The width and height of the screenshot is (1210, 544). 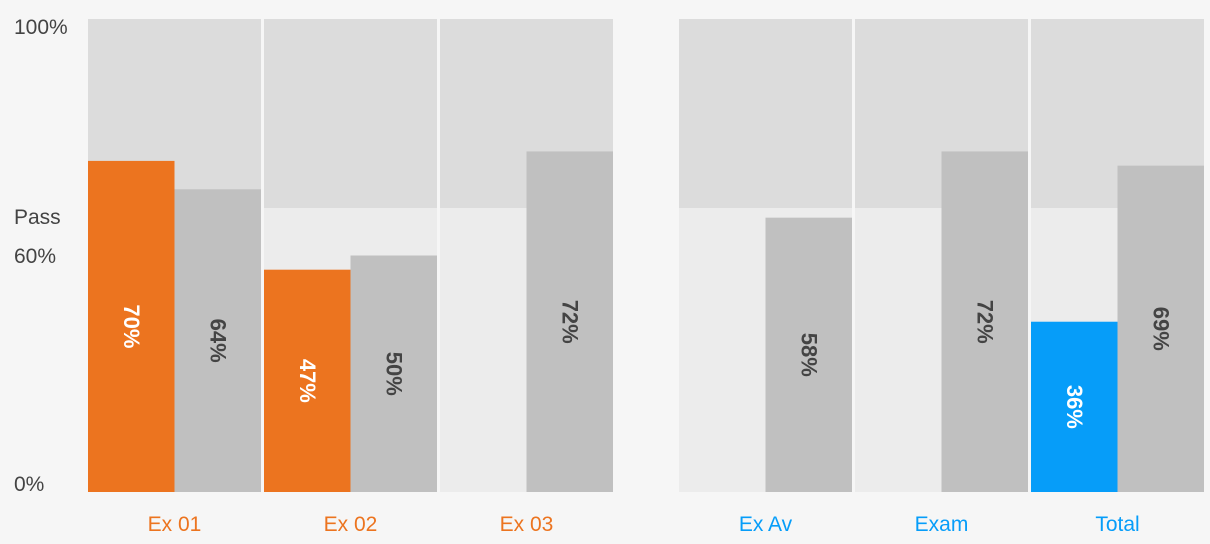 I want to click on value-label-primary-ex-02: 47%, so click(x=307, y=381).